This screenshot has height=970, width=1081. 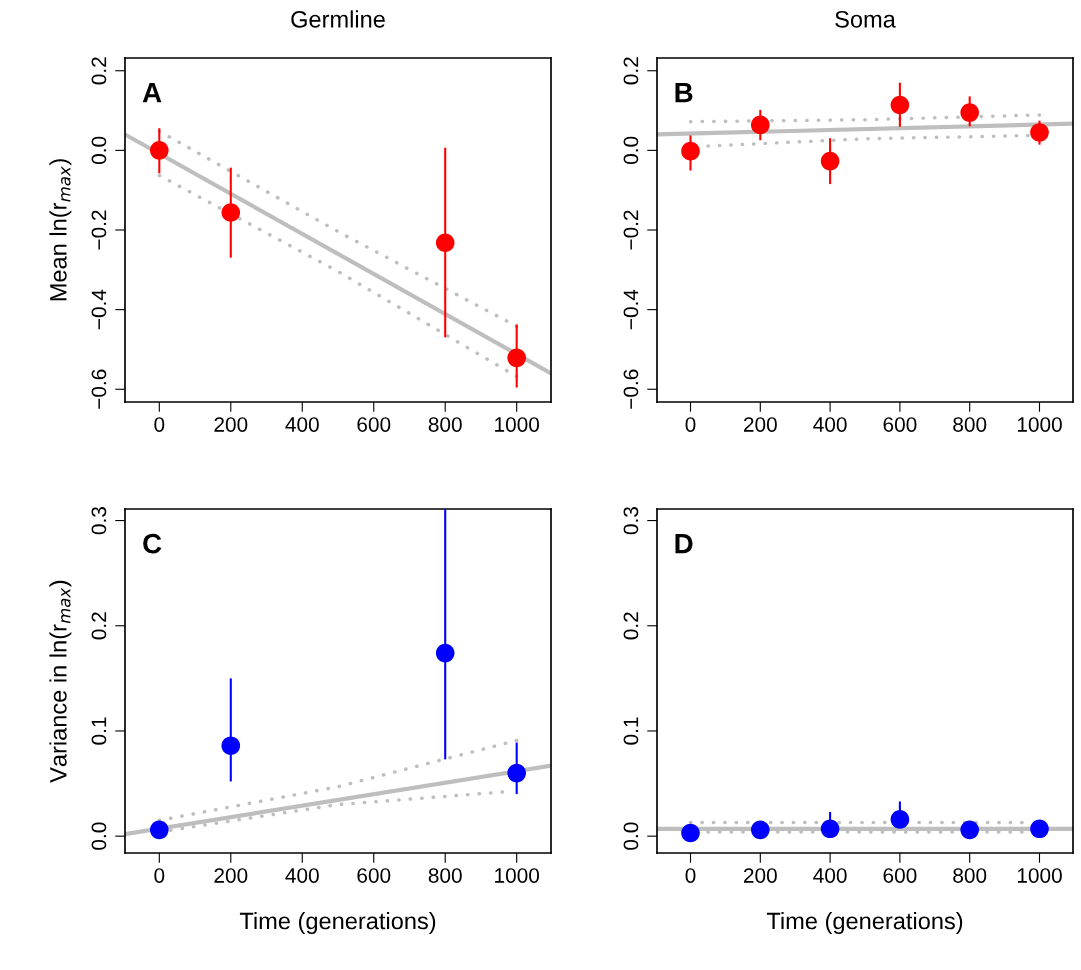 What do you see at coordinates (865, 19) in the screenshot?
I see `chart-title: Soma` at bounding box center [865, 19].